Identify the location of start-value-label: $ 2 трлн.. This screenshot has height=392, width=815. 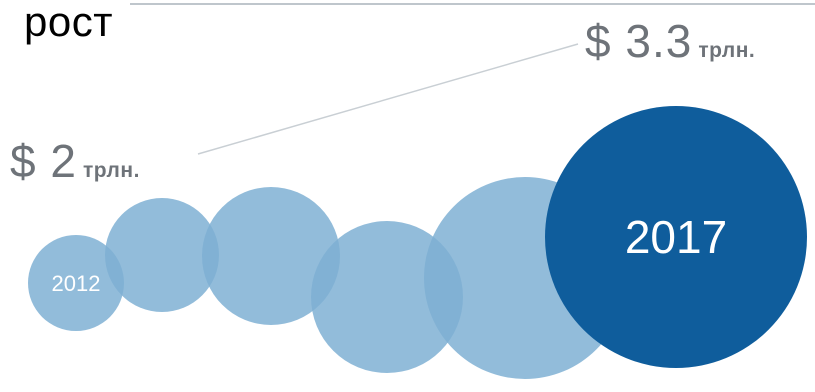
(75, 161).